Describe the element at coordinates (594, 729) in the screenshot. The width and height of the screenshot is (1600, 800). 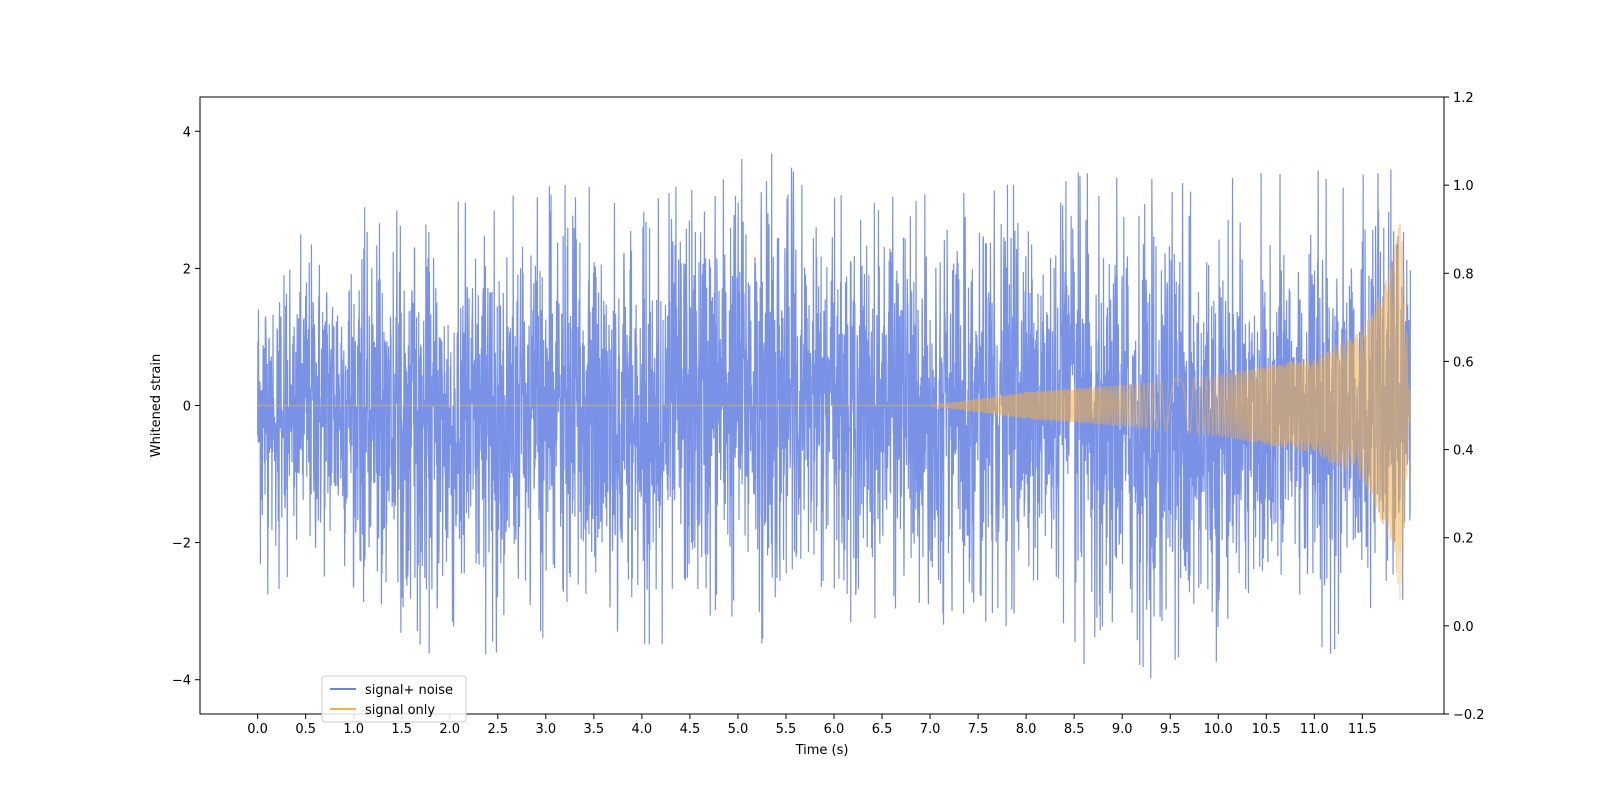
I see `x-tick-label: 3.5` at that location.